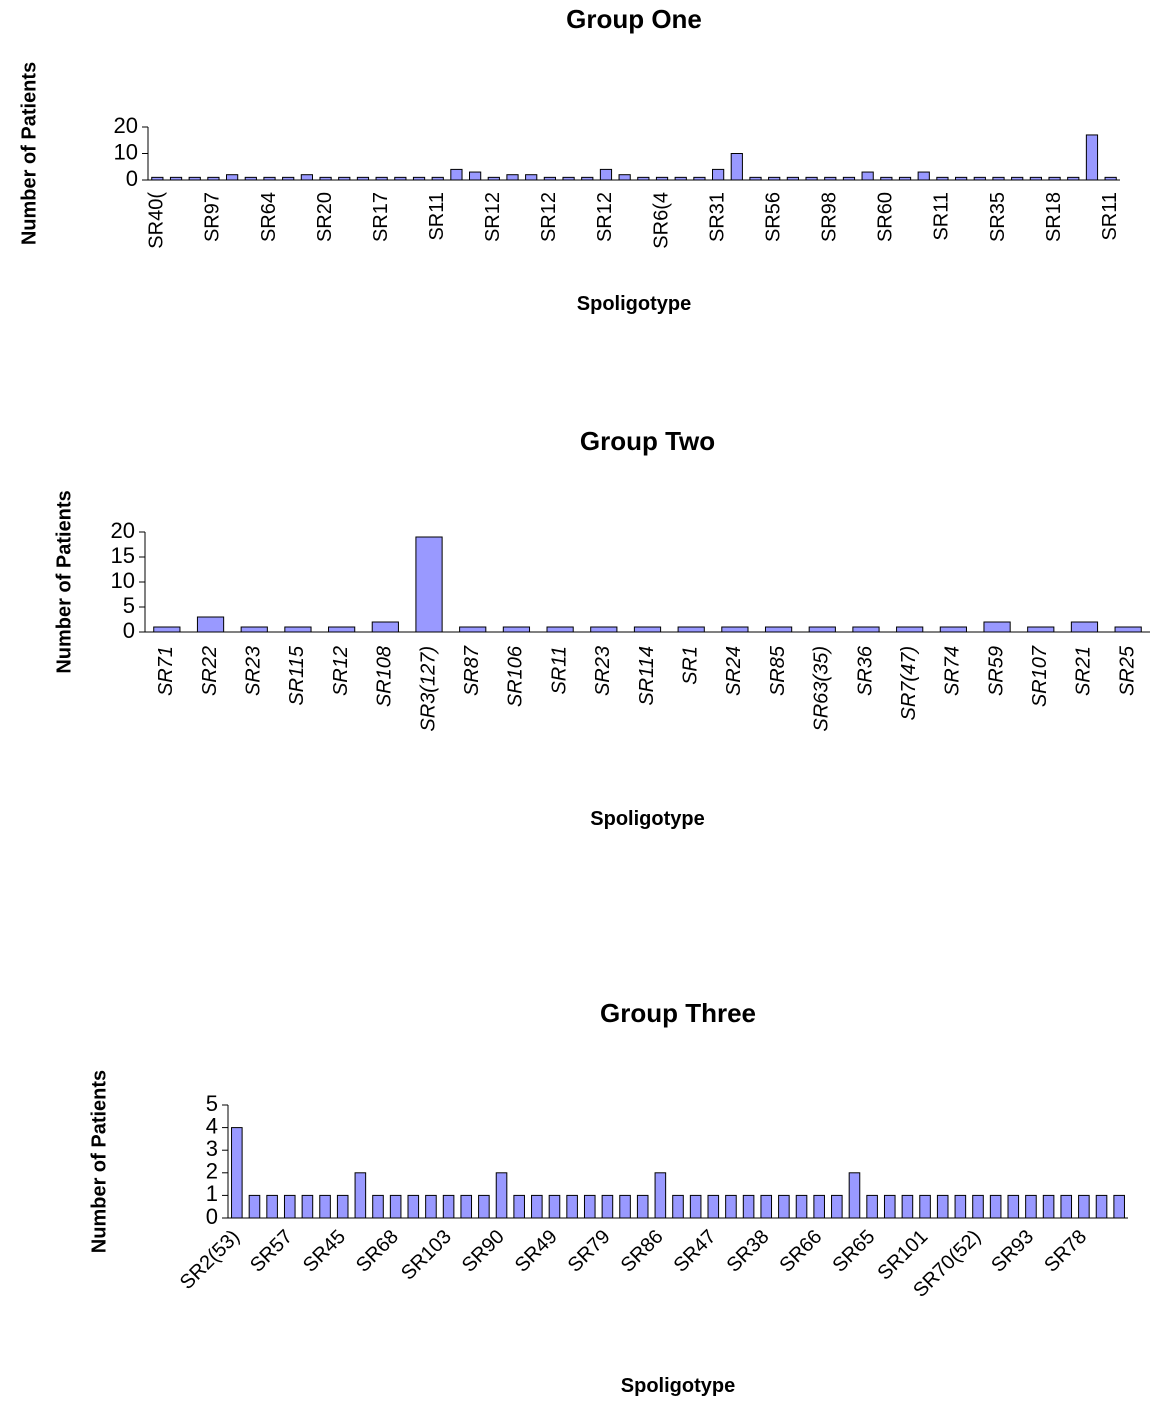 This screenshot has width=1154, height=1411. Describe the element at coordinates (210, 671) in the screenshot. I see `x-tick-label: SR22` at that location.